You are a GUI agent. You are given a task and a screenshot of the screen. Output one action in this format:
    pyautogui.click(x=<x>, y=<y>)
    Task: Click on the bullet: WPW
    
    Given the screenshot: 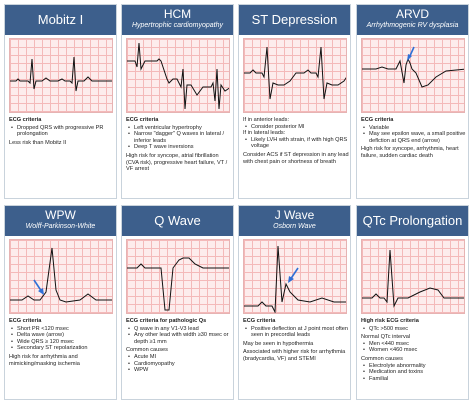 What is the action you would take?
    pyautogui.click(x=180, y=370)
    